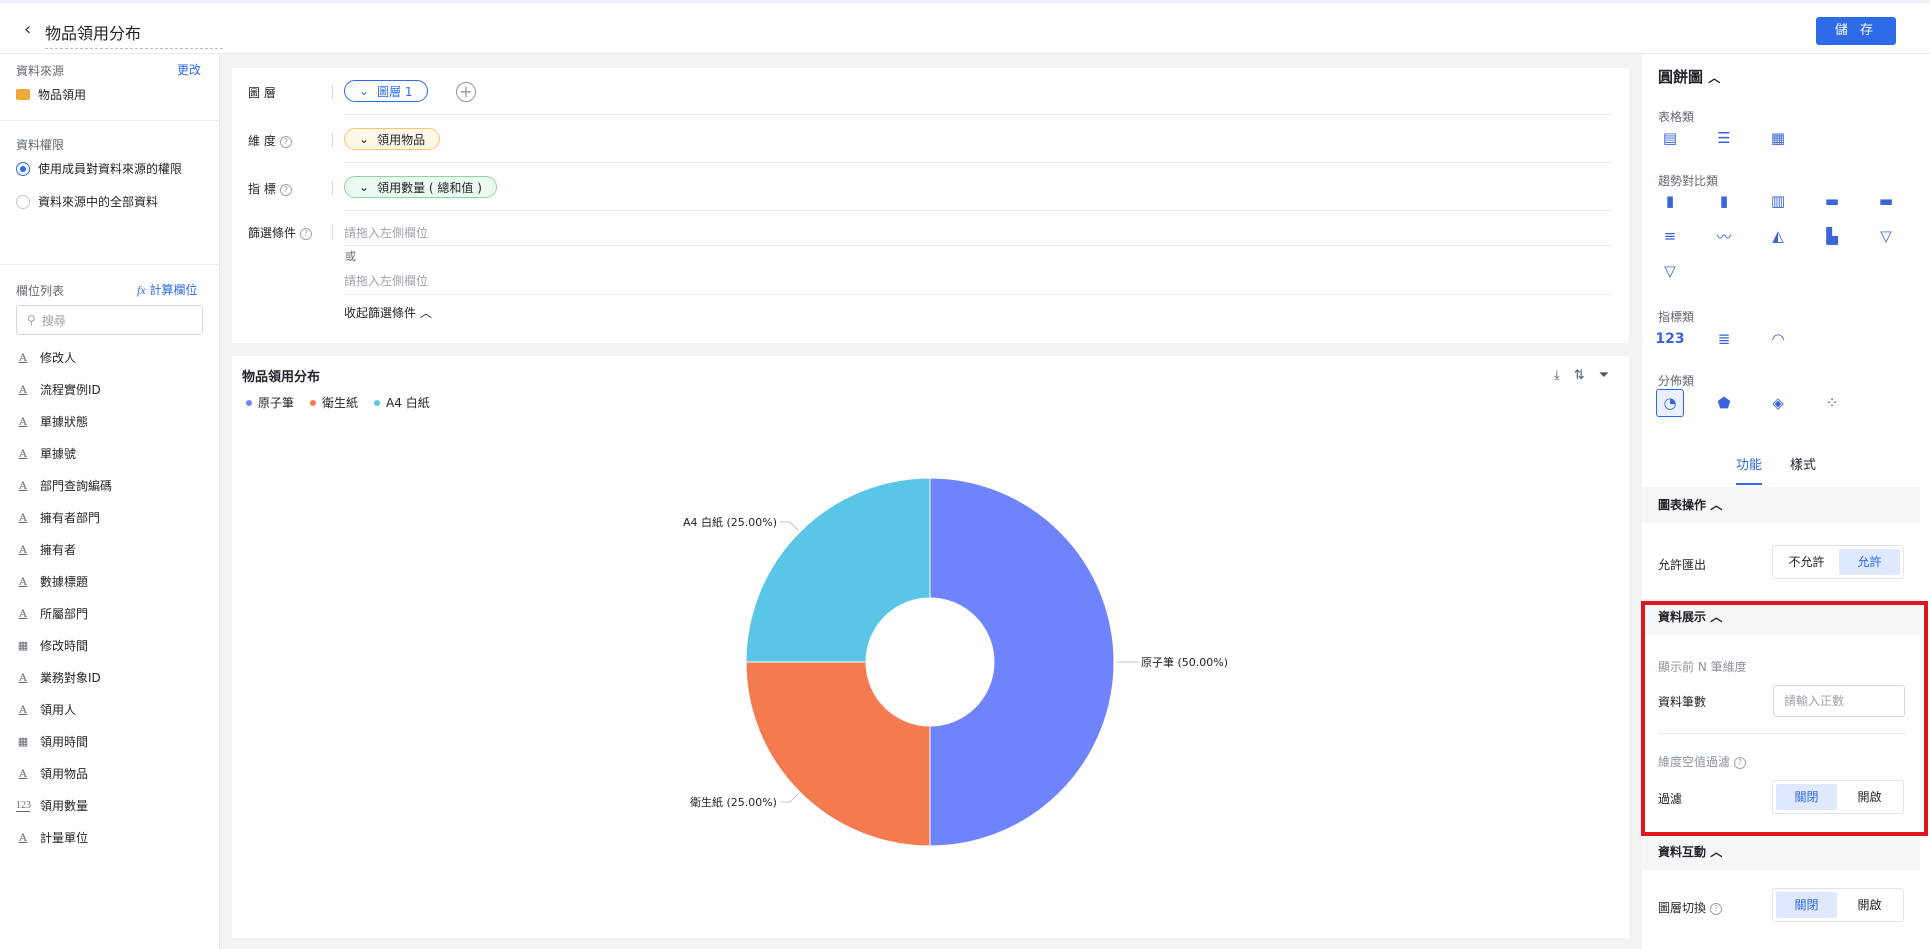 This screenshot has height=949, width=1930. Describe the element at coordinates (420, 187) in the screenshot. I see `measure-pill: ⌄ 領用數量 ( 總和值 )` at that location.